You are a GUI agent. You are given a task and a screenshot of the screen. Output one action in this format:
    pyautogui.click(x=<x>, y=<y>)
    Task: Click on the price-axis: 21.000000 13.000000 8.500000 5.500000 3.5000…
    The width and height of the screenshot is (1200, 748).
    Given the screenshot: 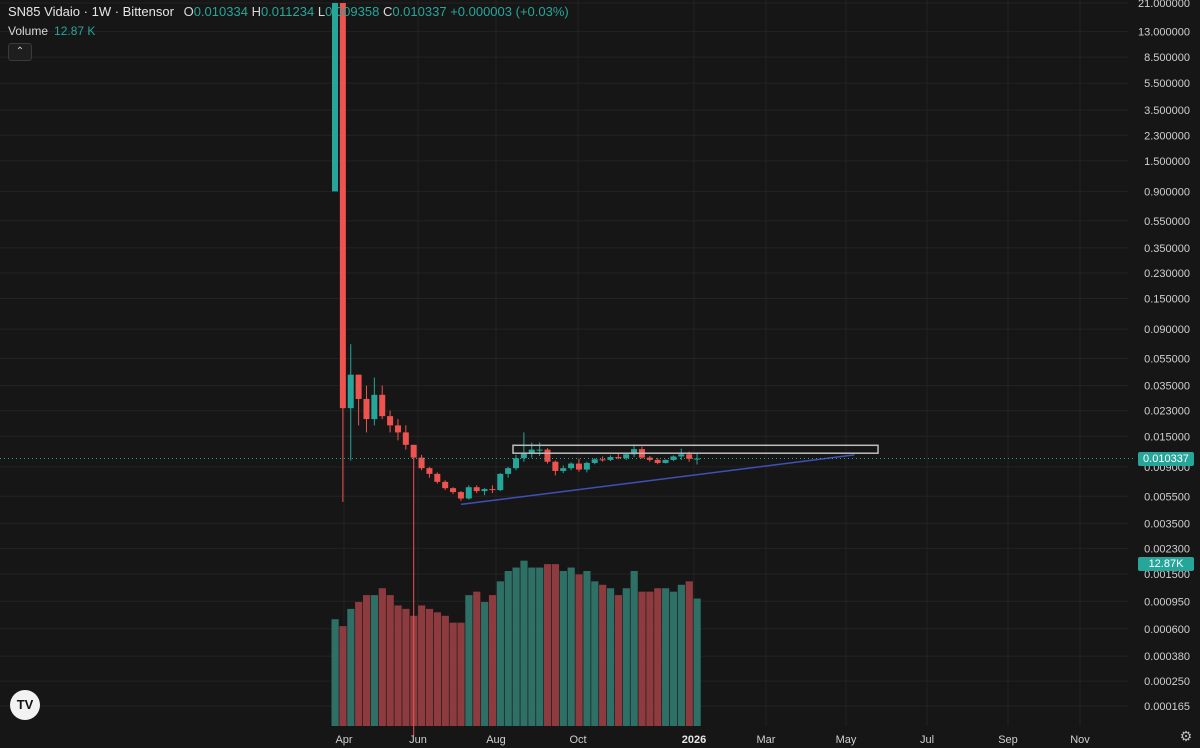 What is the action you would take?
    pyautogui.click(x=1164, y=356)
    